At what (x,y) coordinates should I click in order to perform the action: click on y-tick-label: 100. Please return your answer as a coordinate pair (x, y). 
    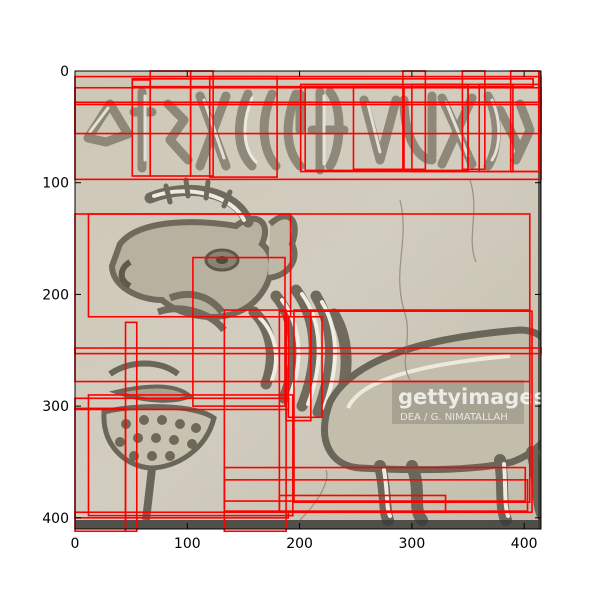
    Looking at the image, I should click on (55, 184).